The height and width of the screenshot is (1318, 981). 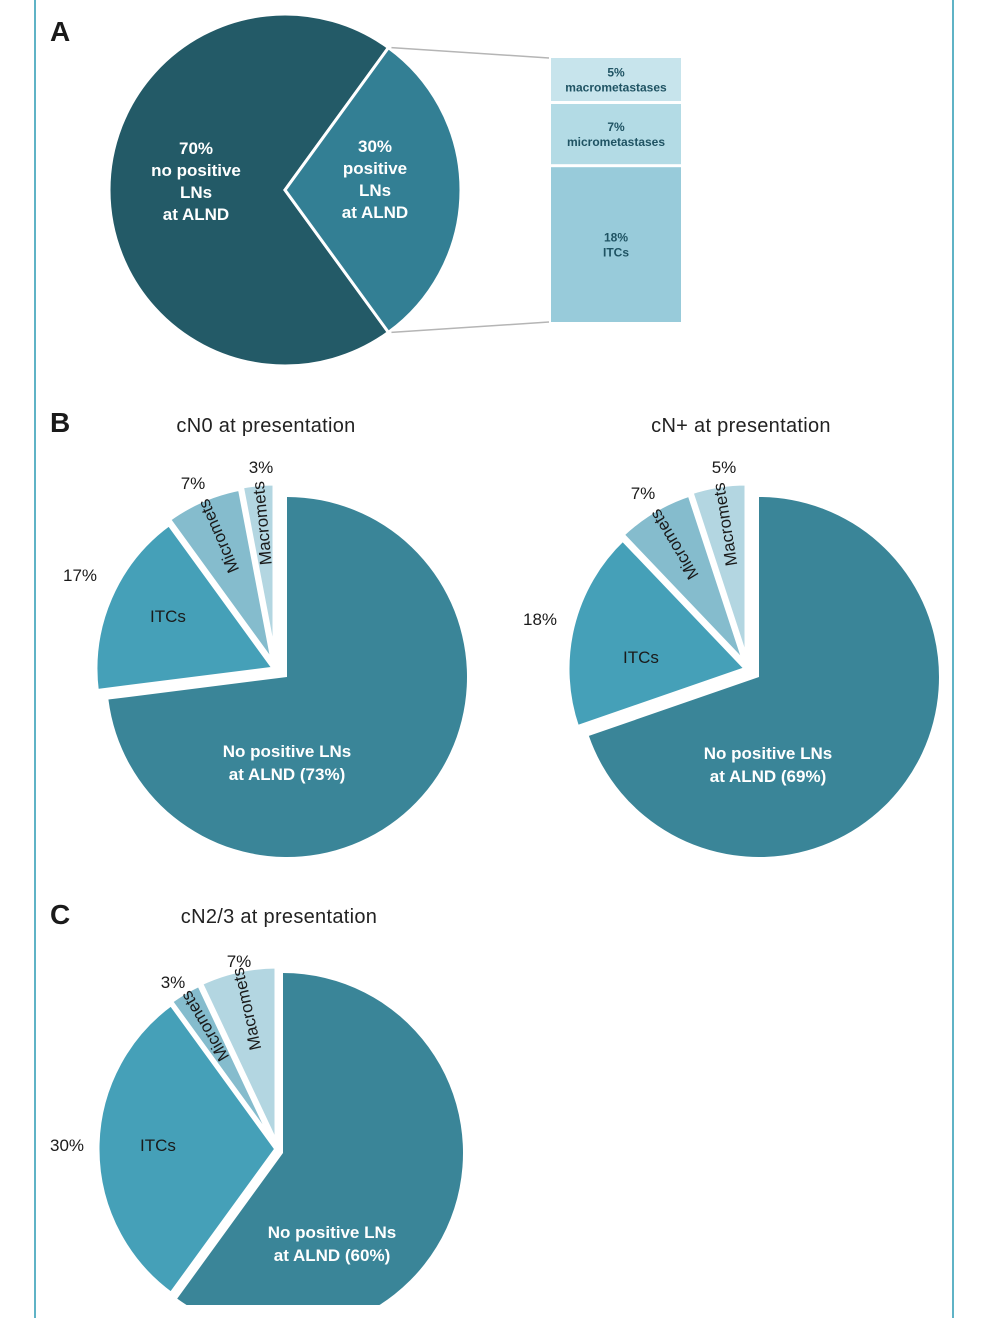 I want to click on slice-pct-macro: 3%, so click(x=261, y=467).